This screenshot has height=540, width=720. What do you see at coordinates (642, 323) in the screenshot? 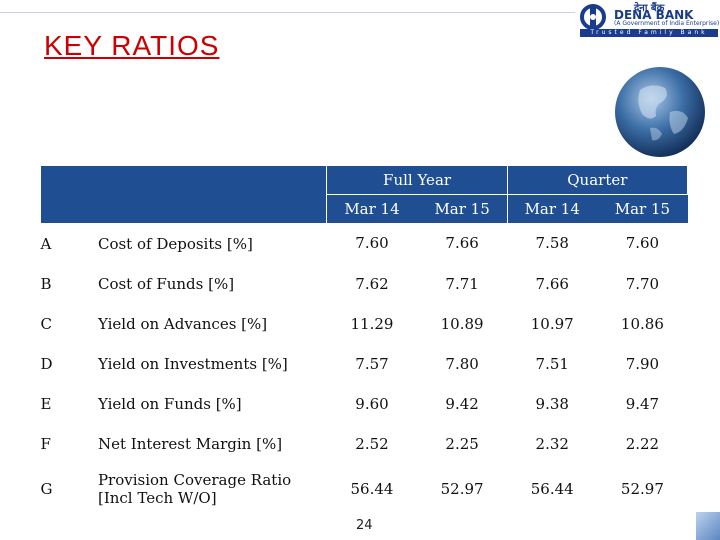
I see `row-value: 10.86` at bounding box center [642, 323].